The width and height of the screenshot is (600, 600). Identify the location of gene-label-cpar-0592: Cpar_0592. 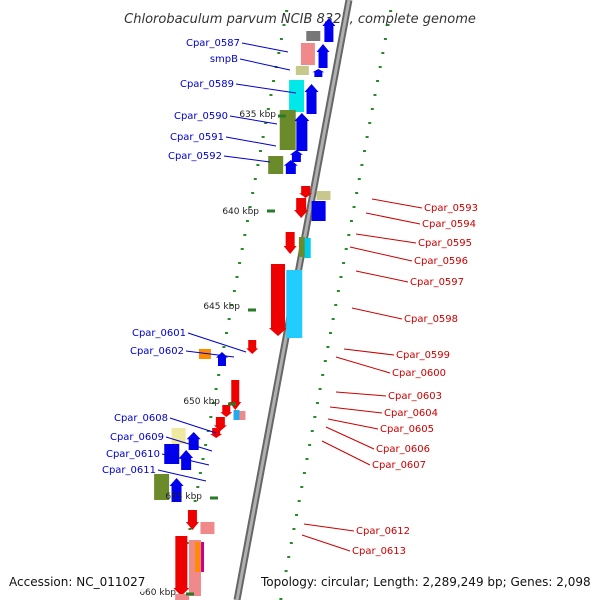
(195, 156).